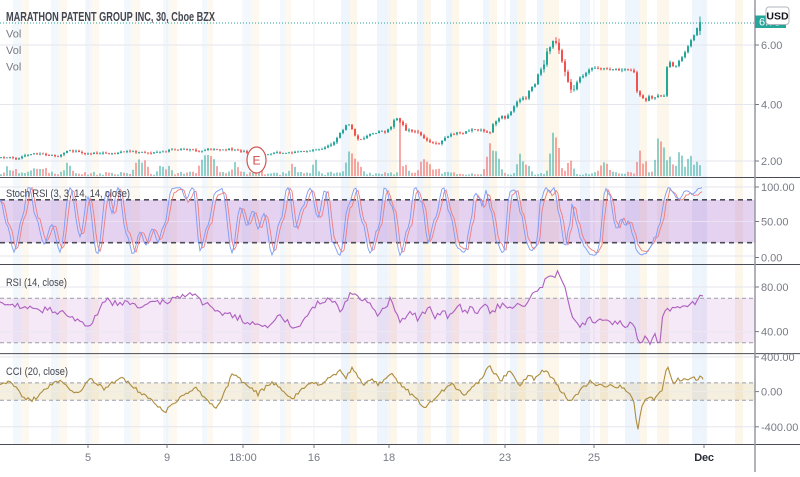 Image resolution: width=800 pixels, height=477 pixels. I want to click on svg-text: USD, so click(777, 17).